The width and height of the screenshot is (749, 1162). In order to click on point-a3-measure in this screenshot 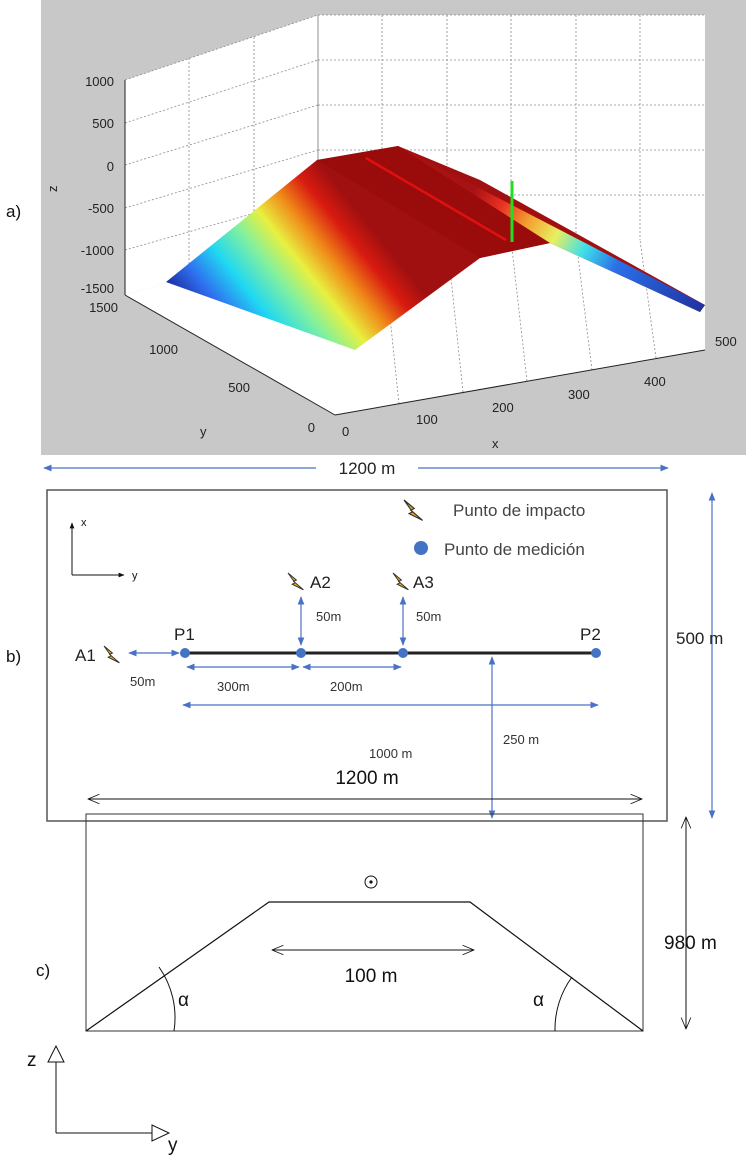, I will do `click(403, 653)`.